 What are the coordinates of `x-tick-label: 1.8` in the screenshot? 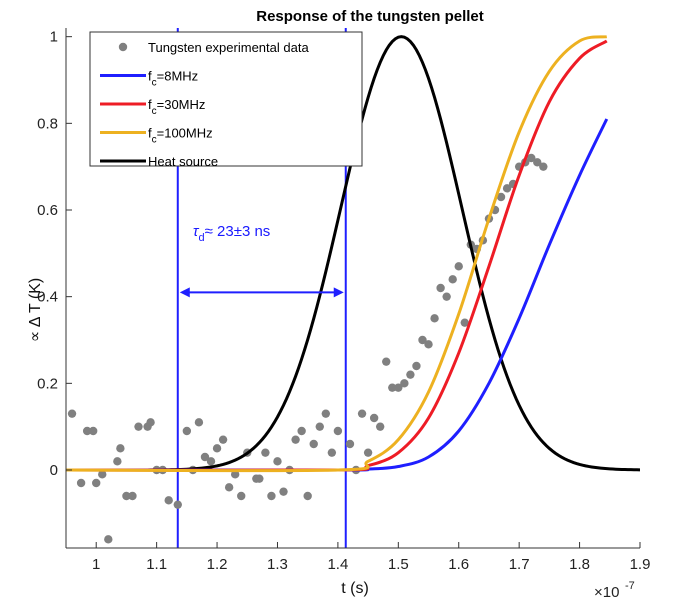 It's located at (579, 564).